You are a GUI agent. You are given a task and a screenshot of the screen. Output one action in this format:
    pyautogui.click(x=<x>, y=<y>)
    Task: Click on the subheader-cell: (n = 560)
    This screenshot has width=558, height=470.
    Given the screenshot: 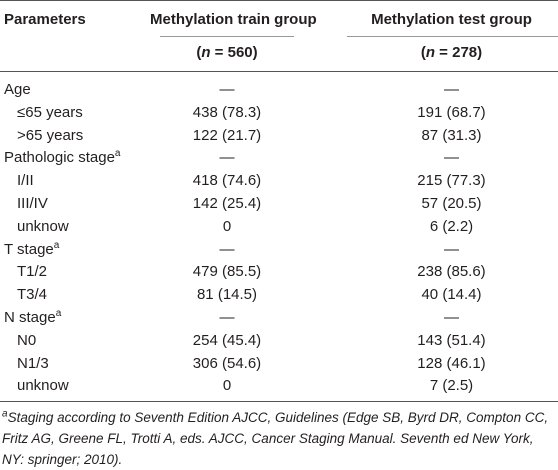 What is the action you would take?
    pyautogui.click(x=227, y=52)
    